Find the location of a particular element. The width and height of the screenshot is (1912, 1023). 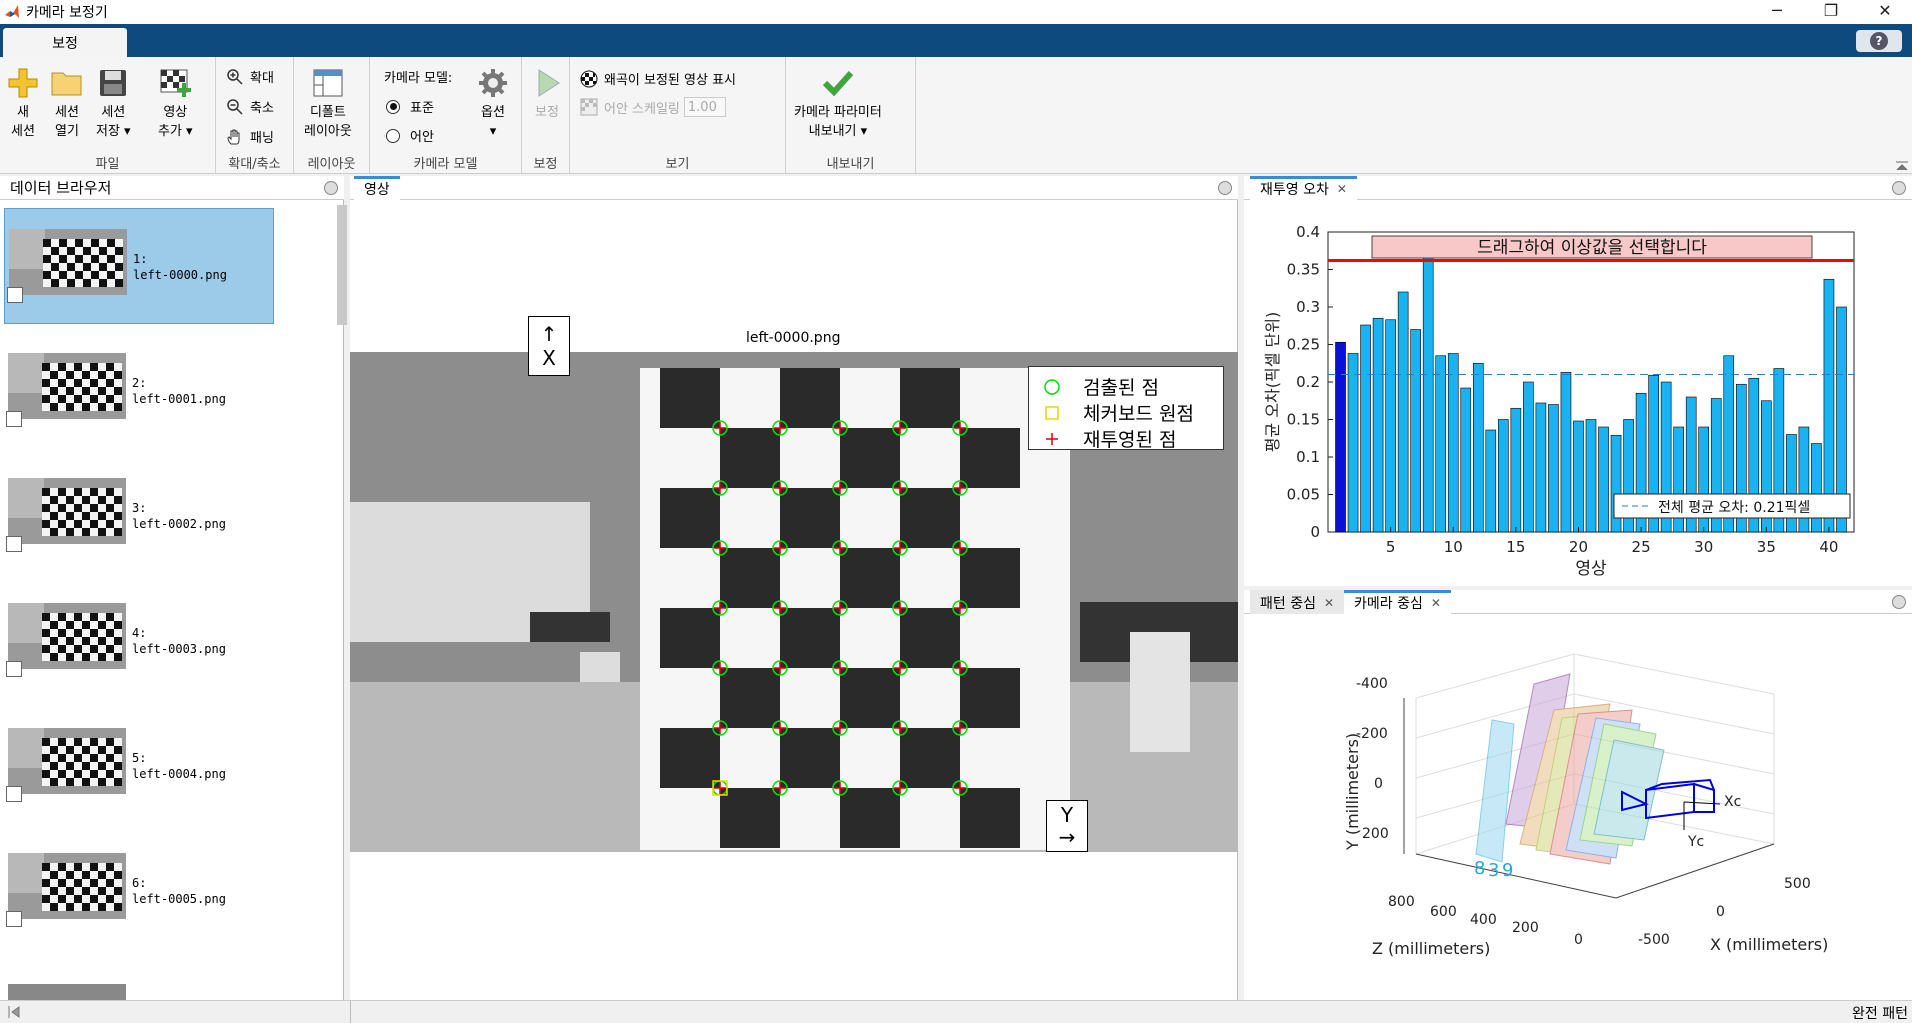

view-group-label: 보기 is located at coordinates (677, 164).